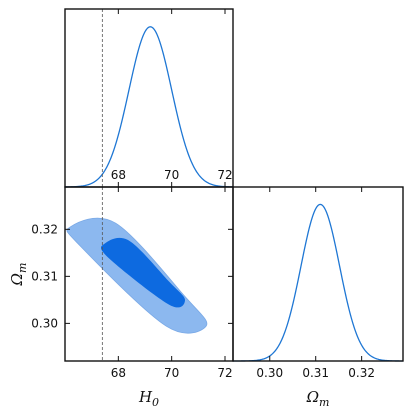  I want to click on y-axis-label-omega-m-main: Ω, so click(17, 279).